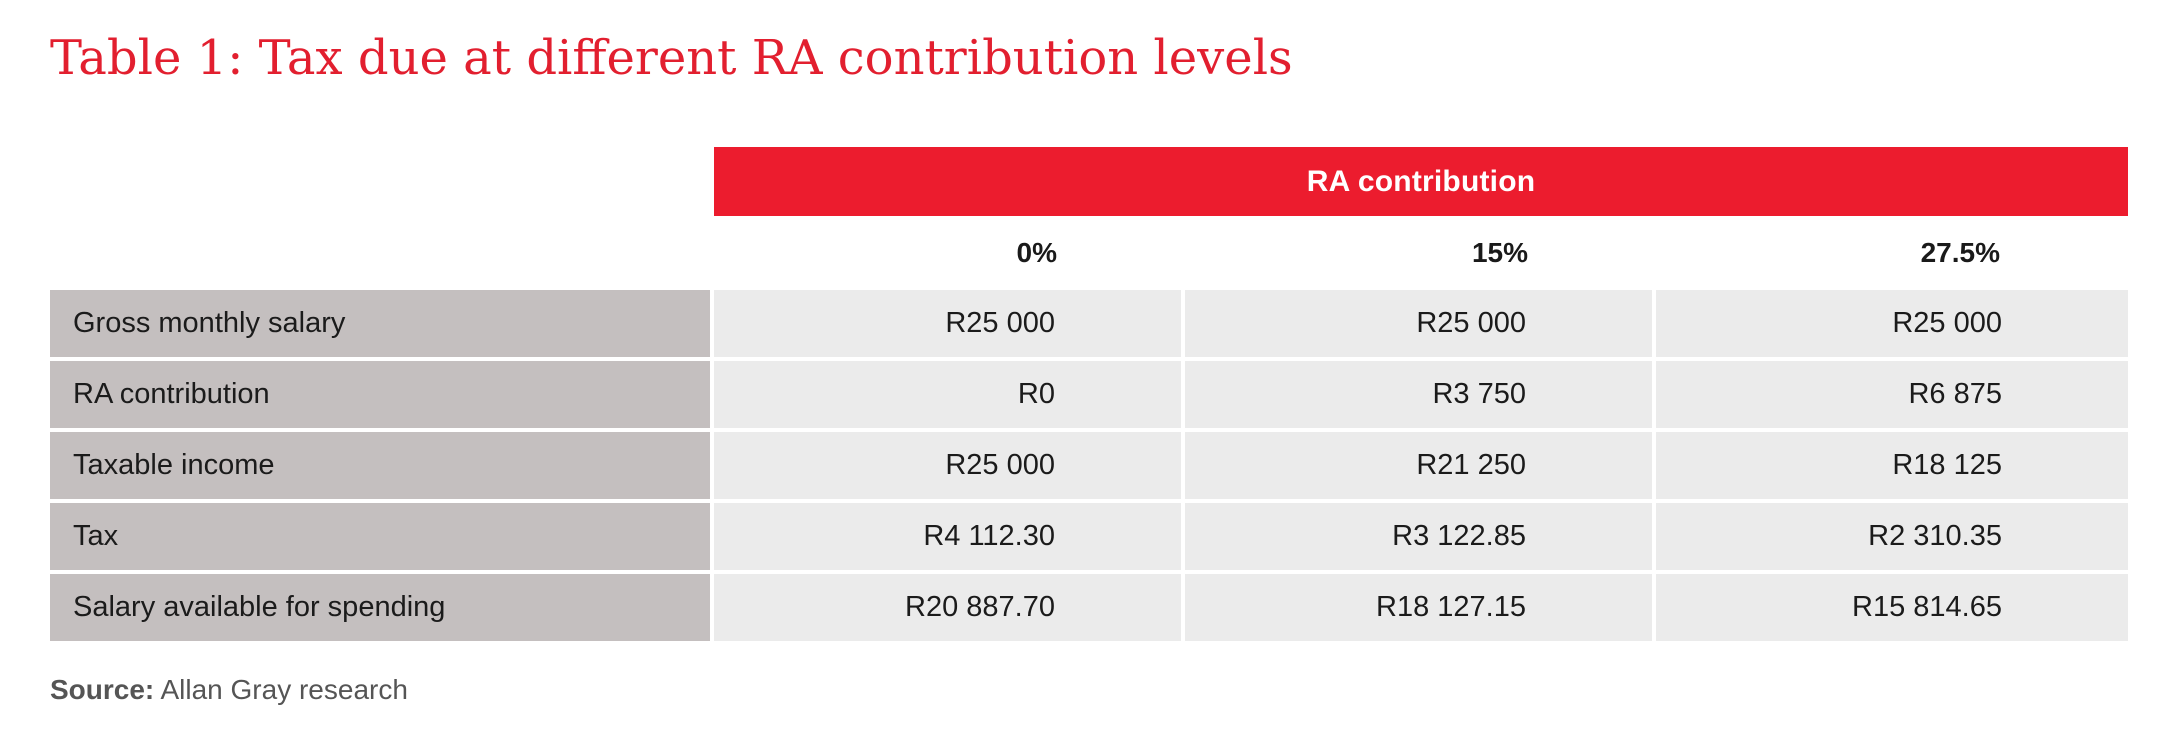 The width and height of the screenshot is (2180, 745). What do you see at coordinates (1499, 252) in the screenshot?
I see `column-header-15-percent: 15%` at bounding box center [1499, 252].